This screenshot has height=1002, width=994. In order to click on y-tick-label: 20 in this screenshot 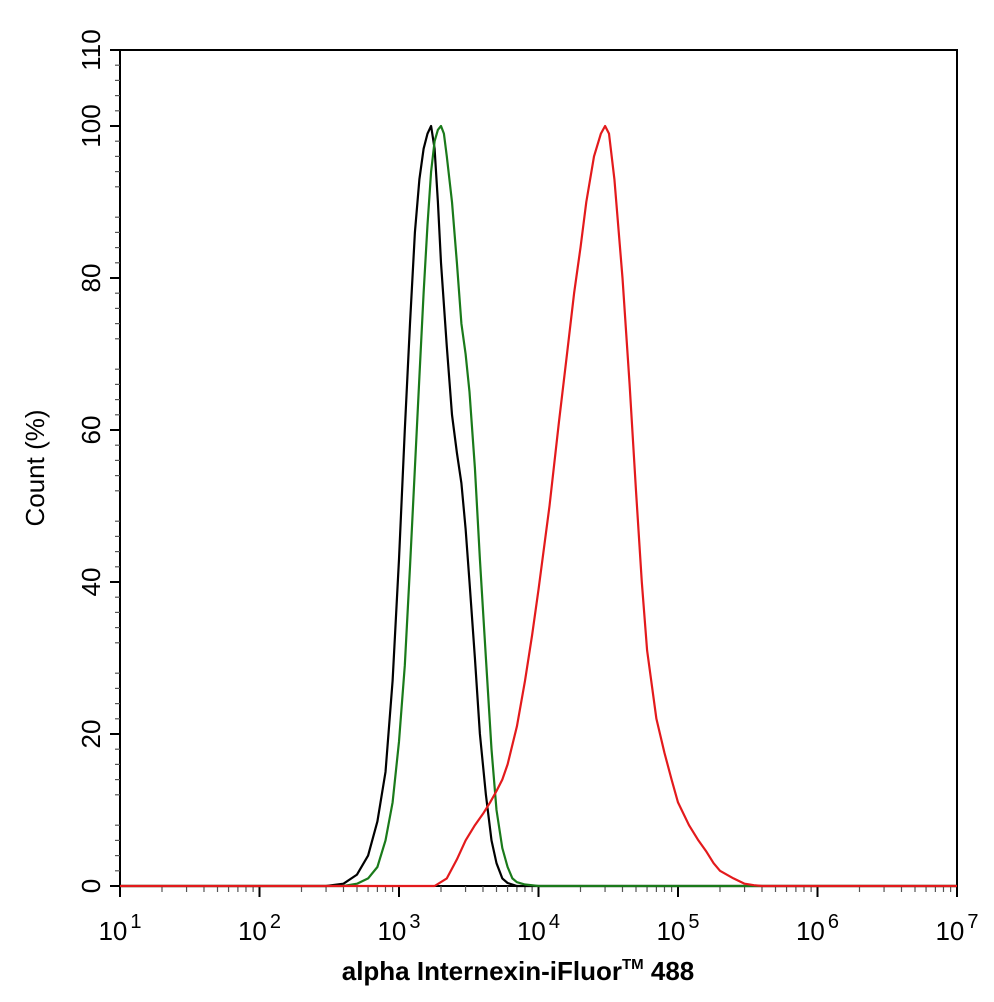, I will do `click(91, 734)`.